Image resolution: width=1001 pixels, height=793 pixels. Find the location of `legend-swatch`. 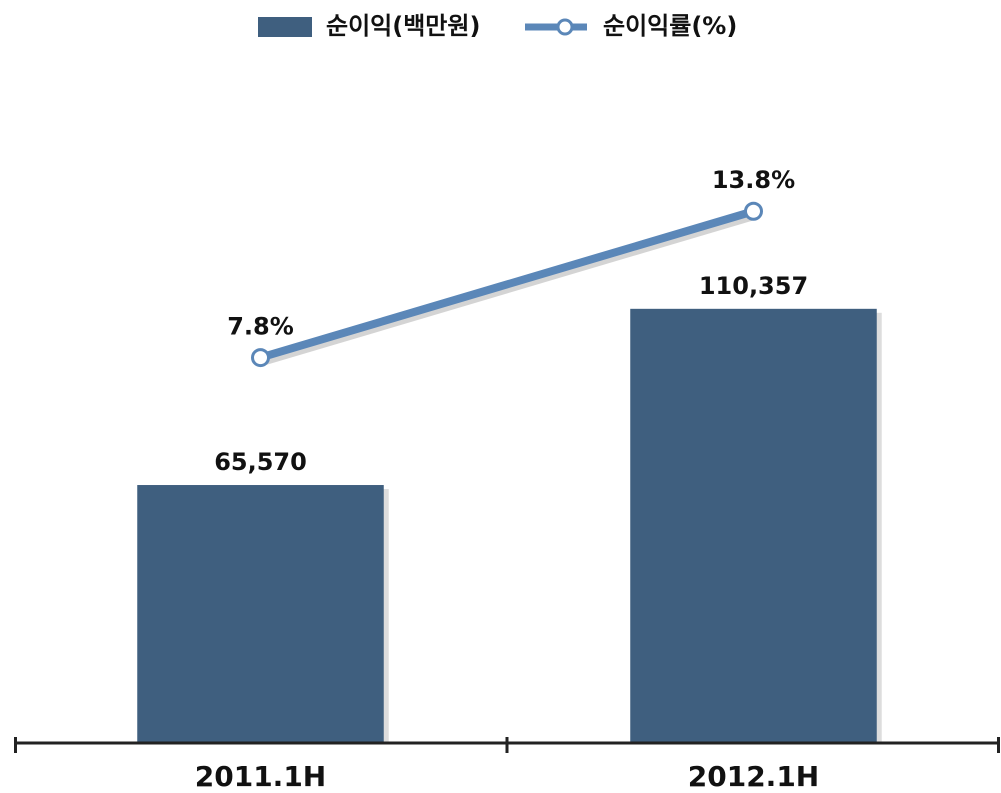

legend-swatch is located at coordinates (285, 27).